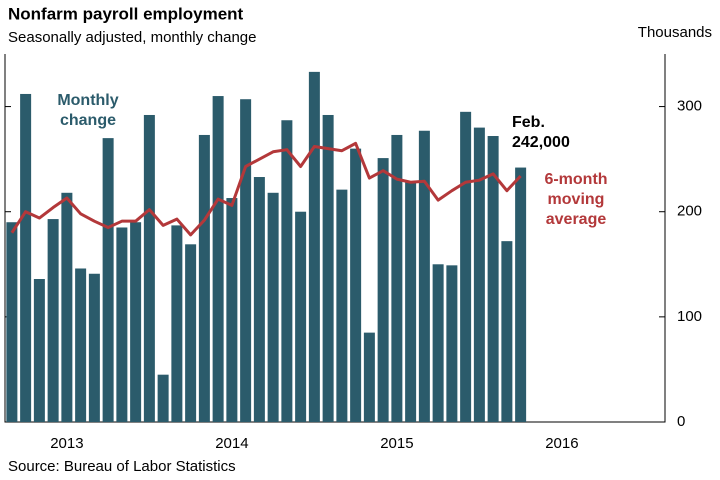  Describe the element at coordinates (126, 13) in the screenshot. I see `chart-title: Nonfarm payroll employment` at that location.